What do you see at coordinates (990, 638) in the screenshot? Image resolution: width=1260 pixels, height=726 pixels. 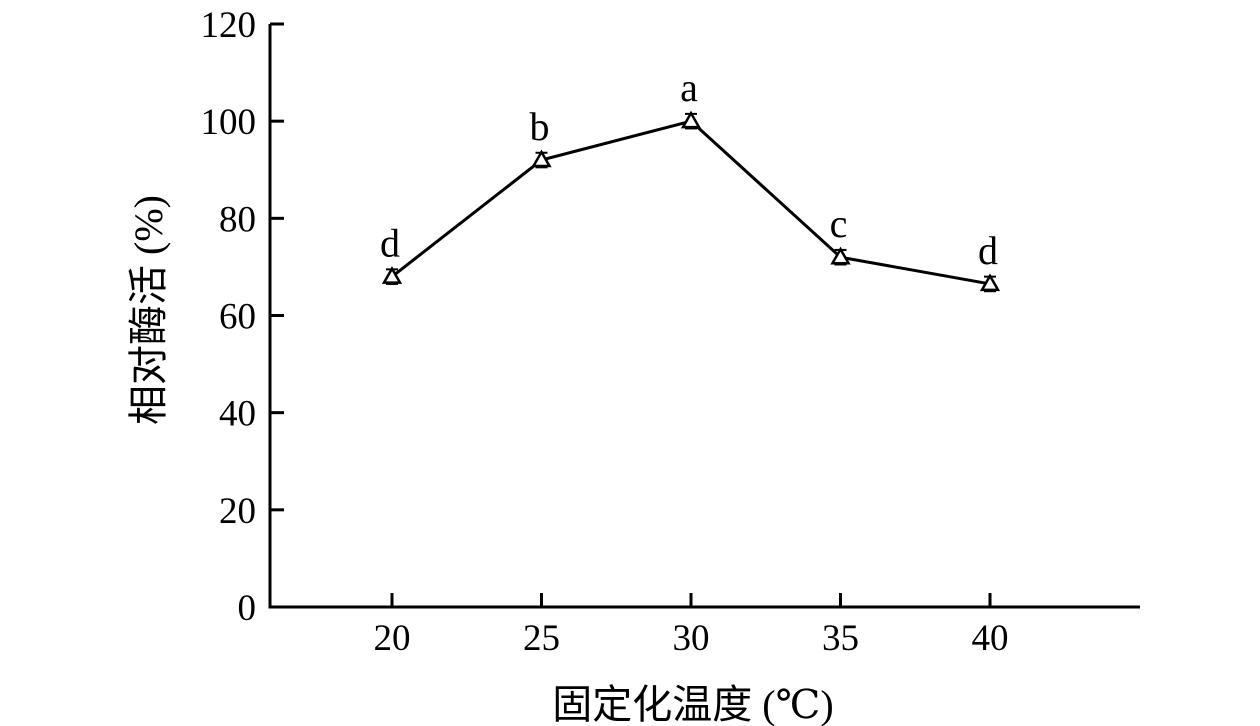 I see `x-tick-label: 40` at bounding box center [990, 638].